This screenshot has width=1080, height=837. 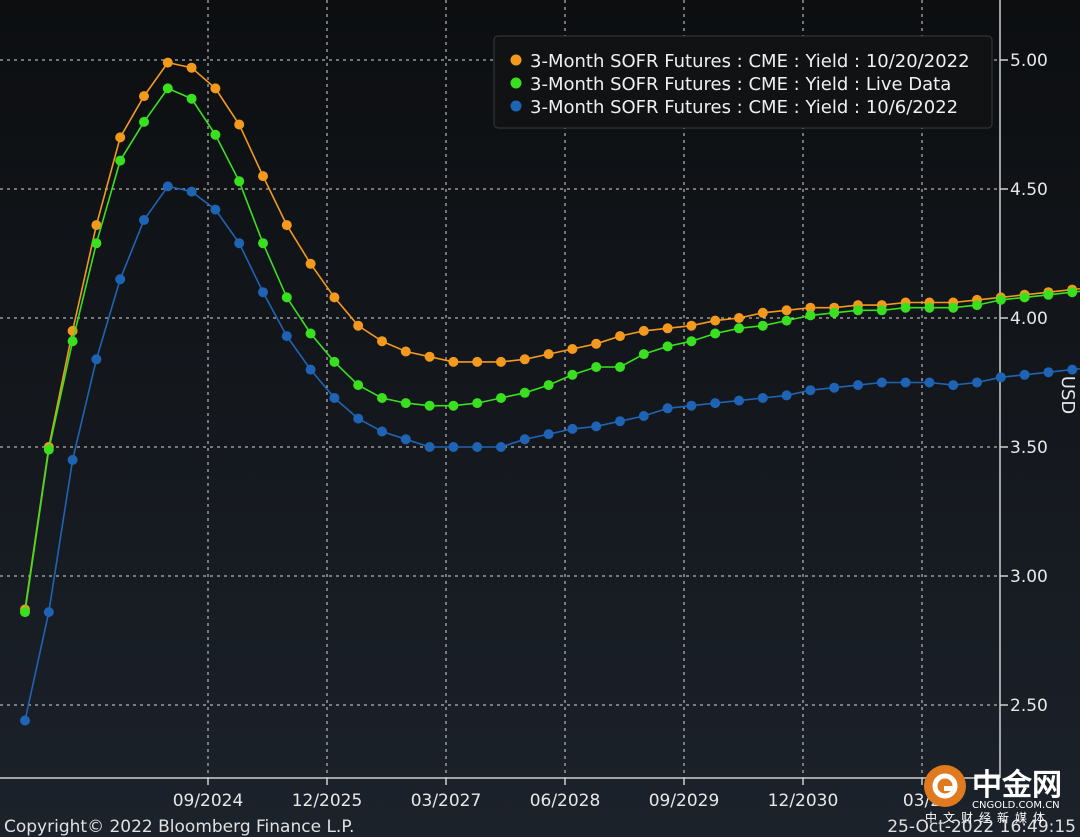 What do you see at coordinates (981, 827) in the screenshot?
I see `timestamp-text: 25-Oct-2022 16:49:15` at bounding box center [981, 827].